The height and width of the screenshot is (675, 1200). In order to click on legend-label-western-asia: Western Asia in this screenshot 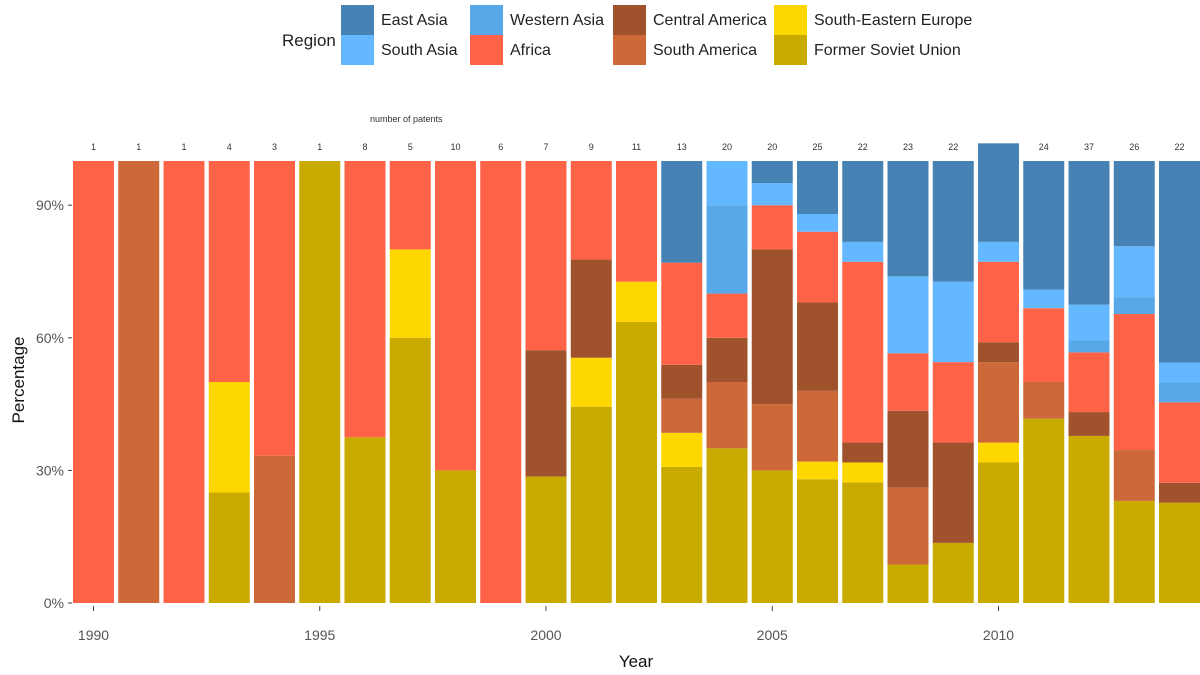, I will do `click(557, 20)`.